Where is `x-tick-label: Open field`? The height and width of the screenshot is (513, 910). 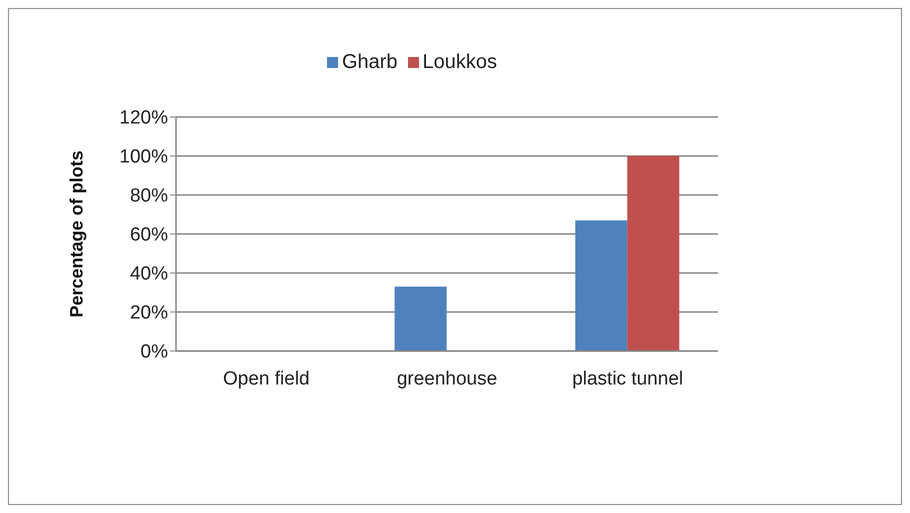 x-tick-label: Open field is located at coordinates (266, 379).